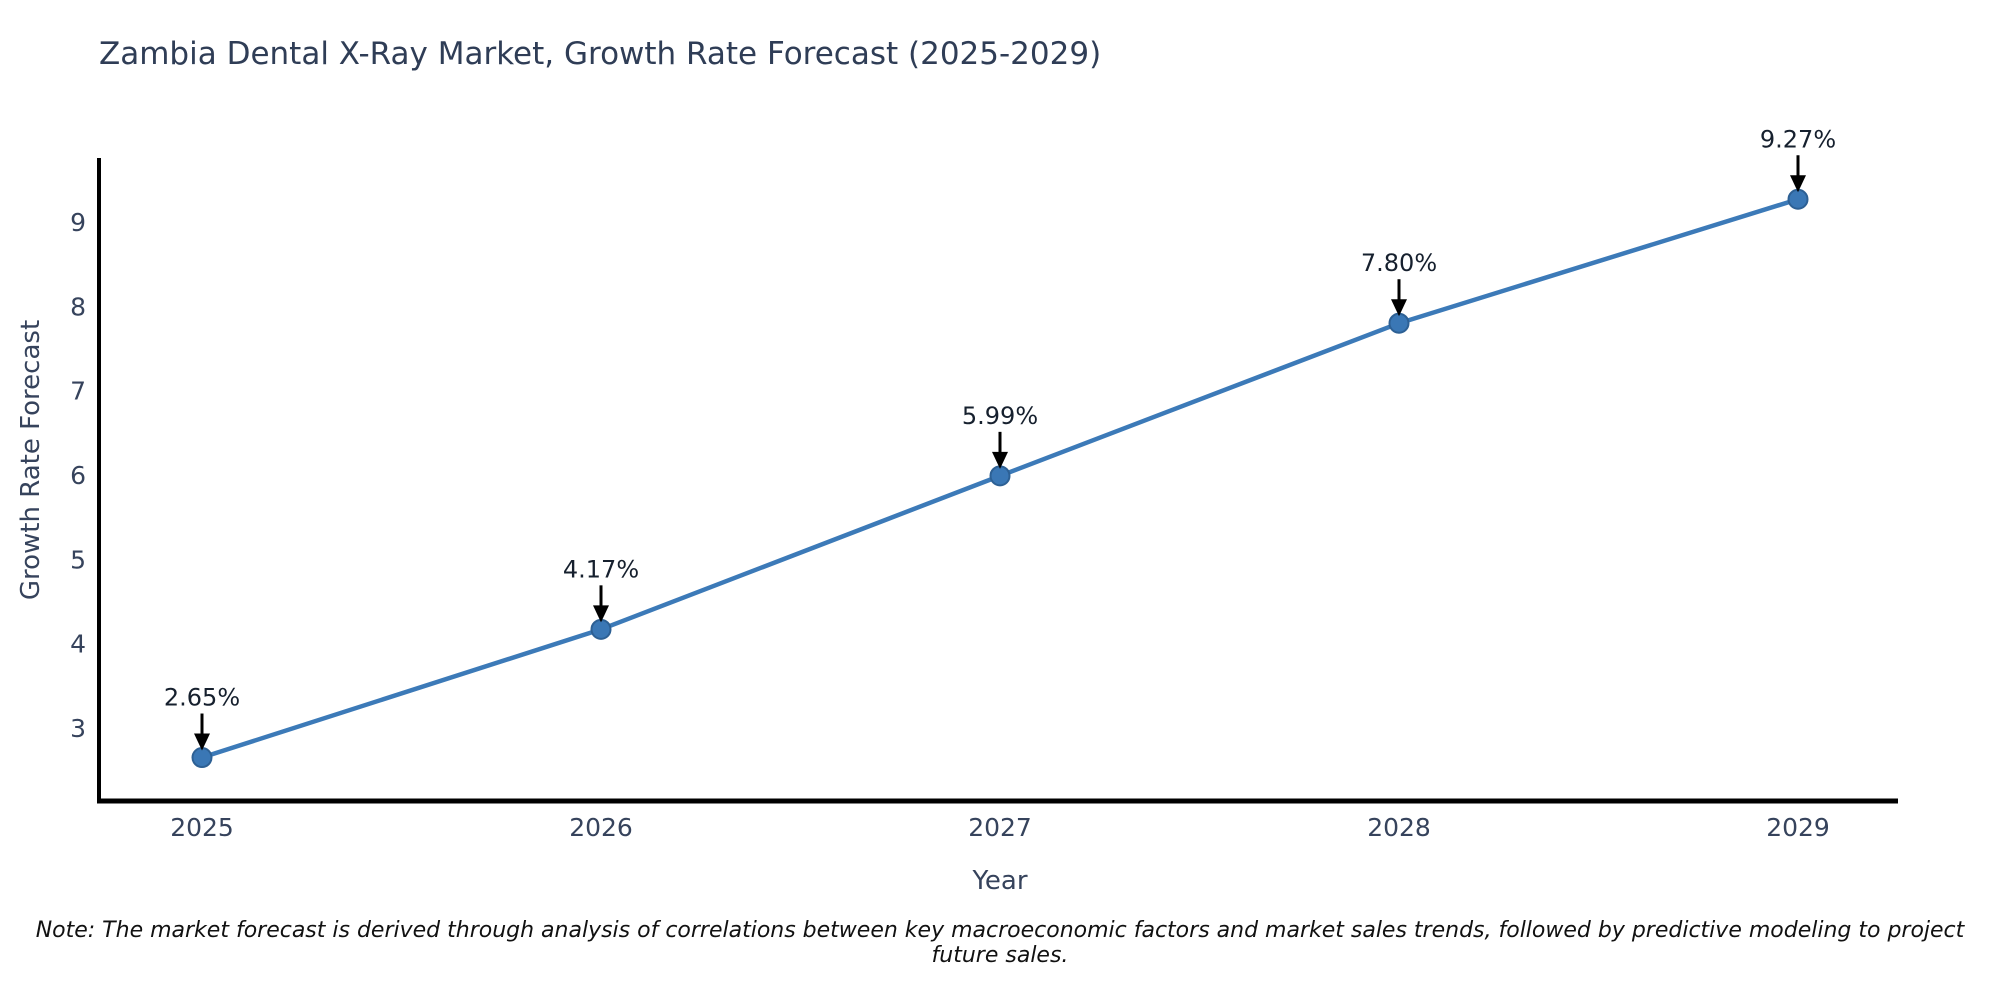  I want to click on y-tick-label: 5, so click(78, 559).